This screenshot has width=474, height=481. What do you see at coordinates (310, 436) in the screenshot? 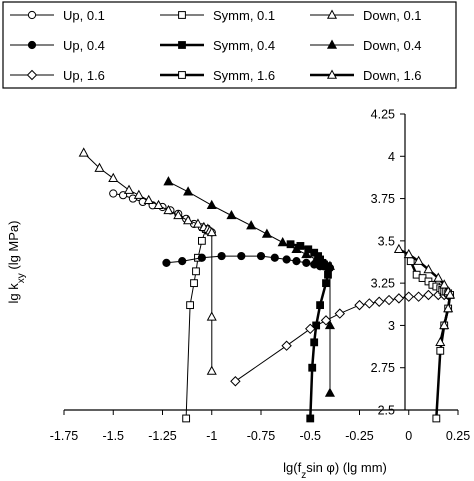
I see `x-tick-label: -0.5` at bounding box center [310, 436].